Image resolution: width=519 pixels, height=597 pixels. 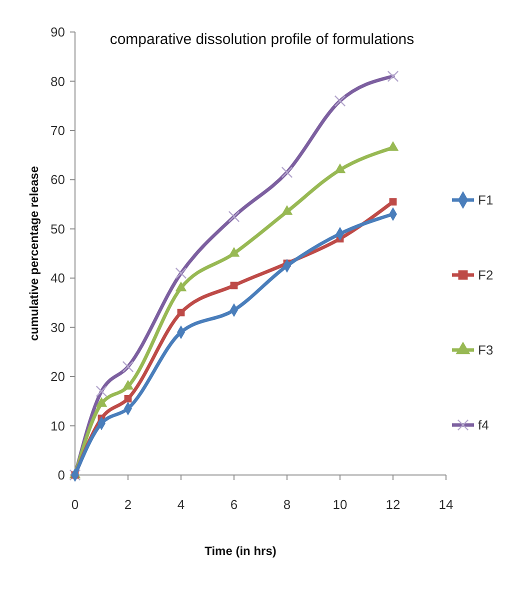 What do you see at coordinates (57, 376) in the screenshot?
I see `y-tick-label: 20` at bounding box center [57, 376].